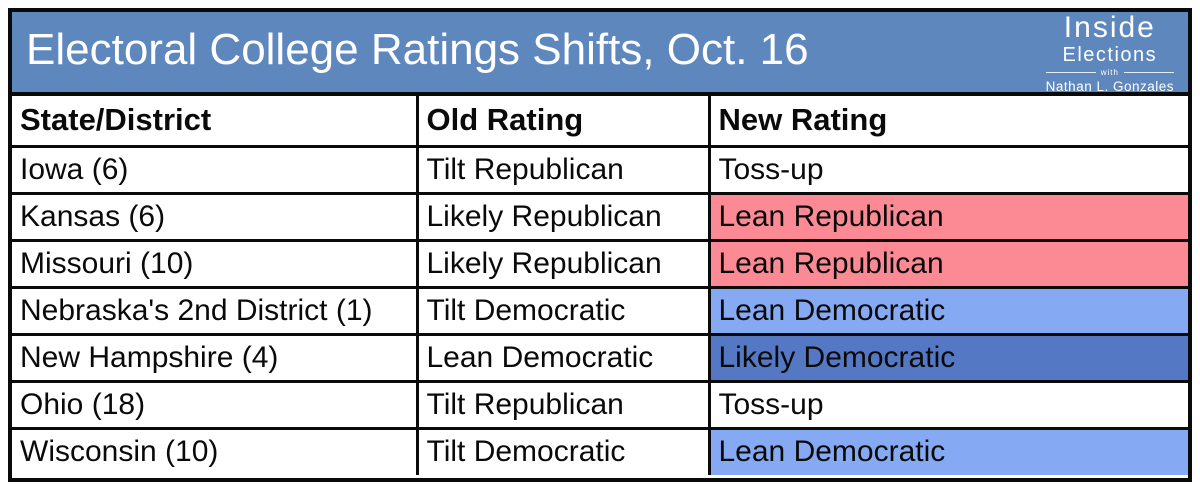 The width and height of the screenshot is (1200, 487). What do you see at coordinates (1148, 73) in the screenshot?
I see `logo-rule-right` at bounding box center [1148, 73].